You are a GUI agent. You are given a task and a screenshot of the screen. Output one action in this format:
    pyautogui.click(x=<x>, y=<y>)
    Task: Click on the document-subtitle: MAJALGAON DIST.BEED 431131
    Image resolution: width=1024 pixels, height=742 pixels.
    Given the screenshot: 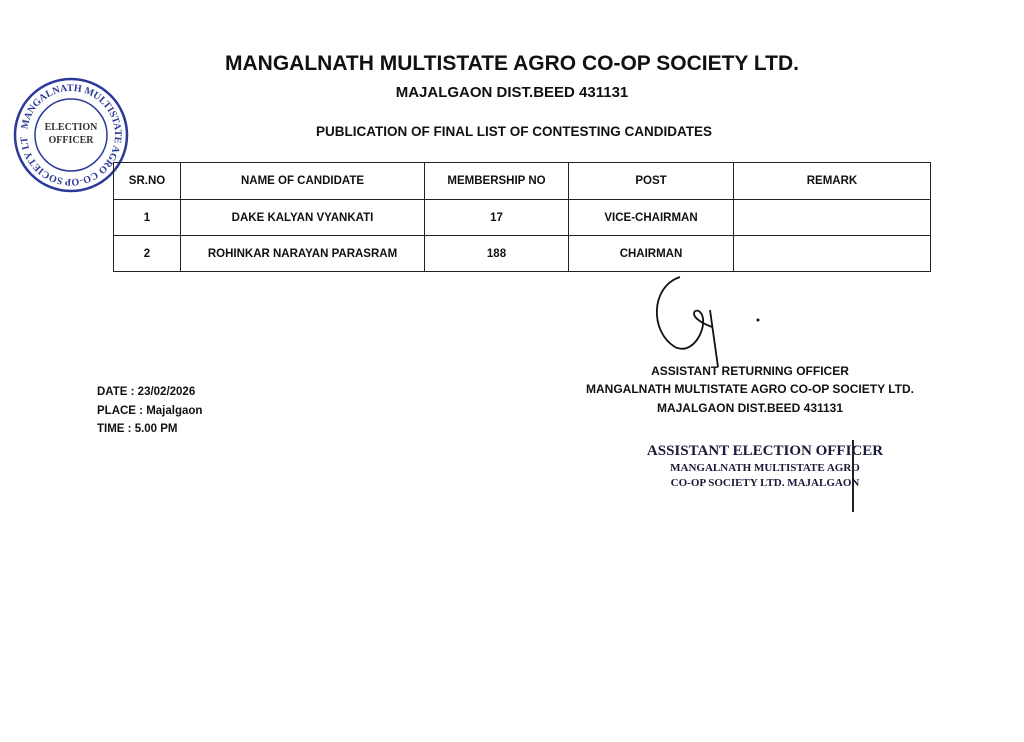 What is the action you would take?
    pyautogui.click(x=512, y=92)
    